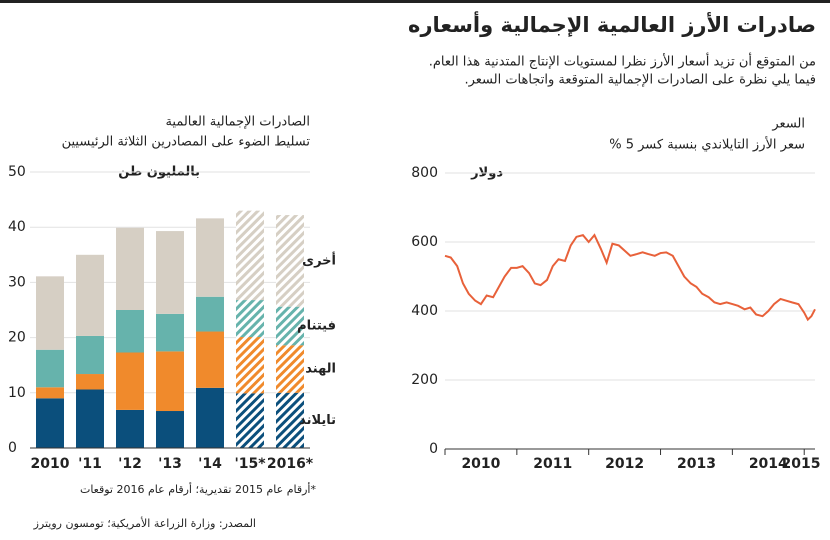 The width and height of the screenshot is (830, 540). I want to click on price-line, so click(630, 277).